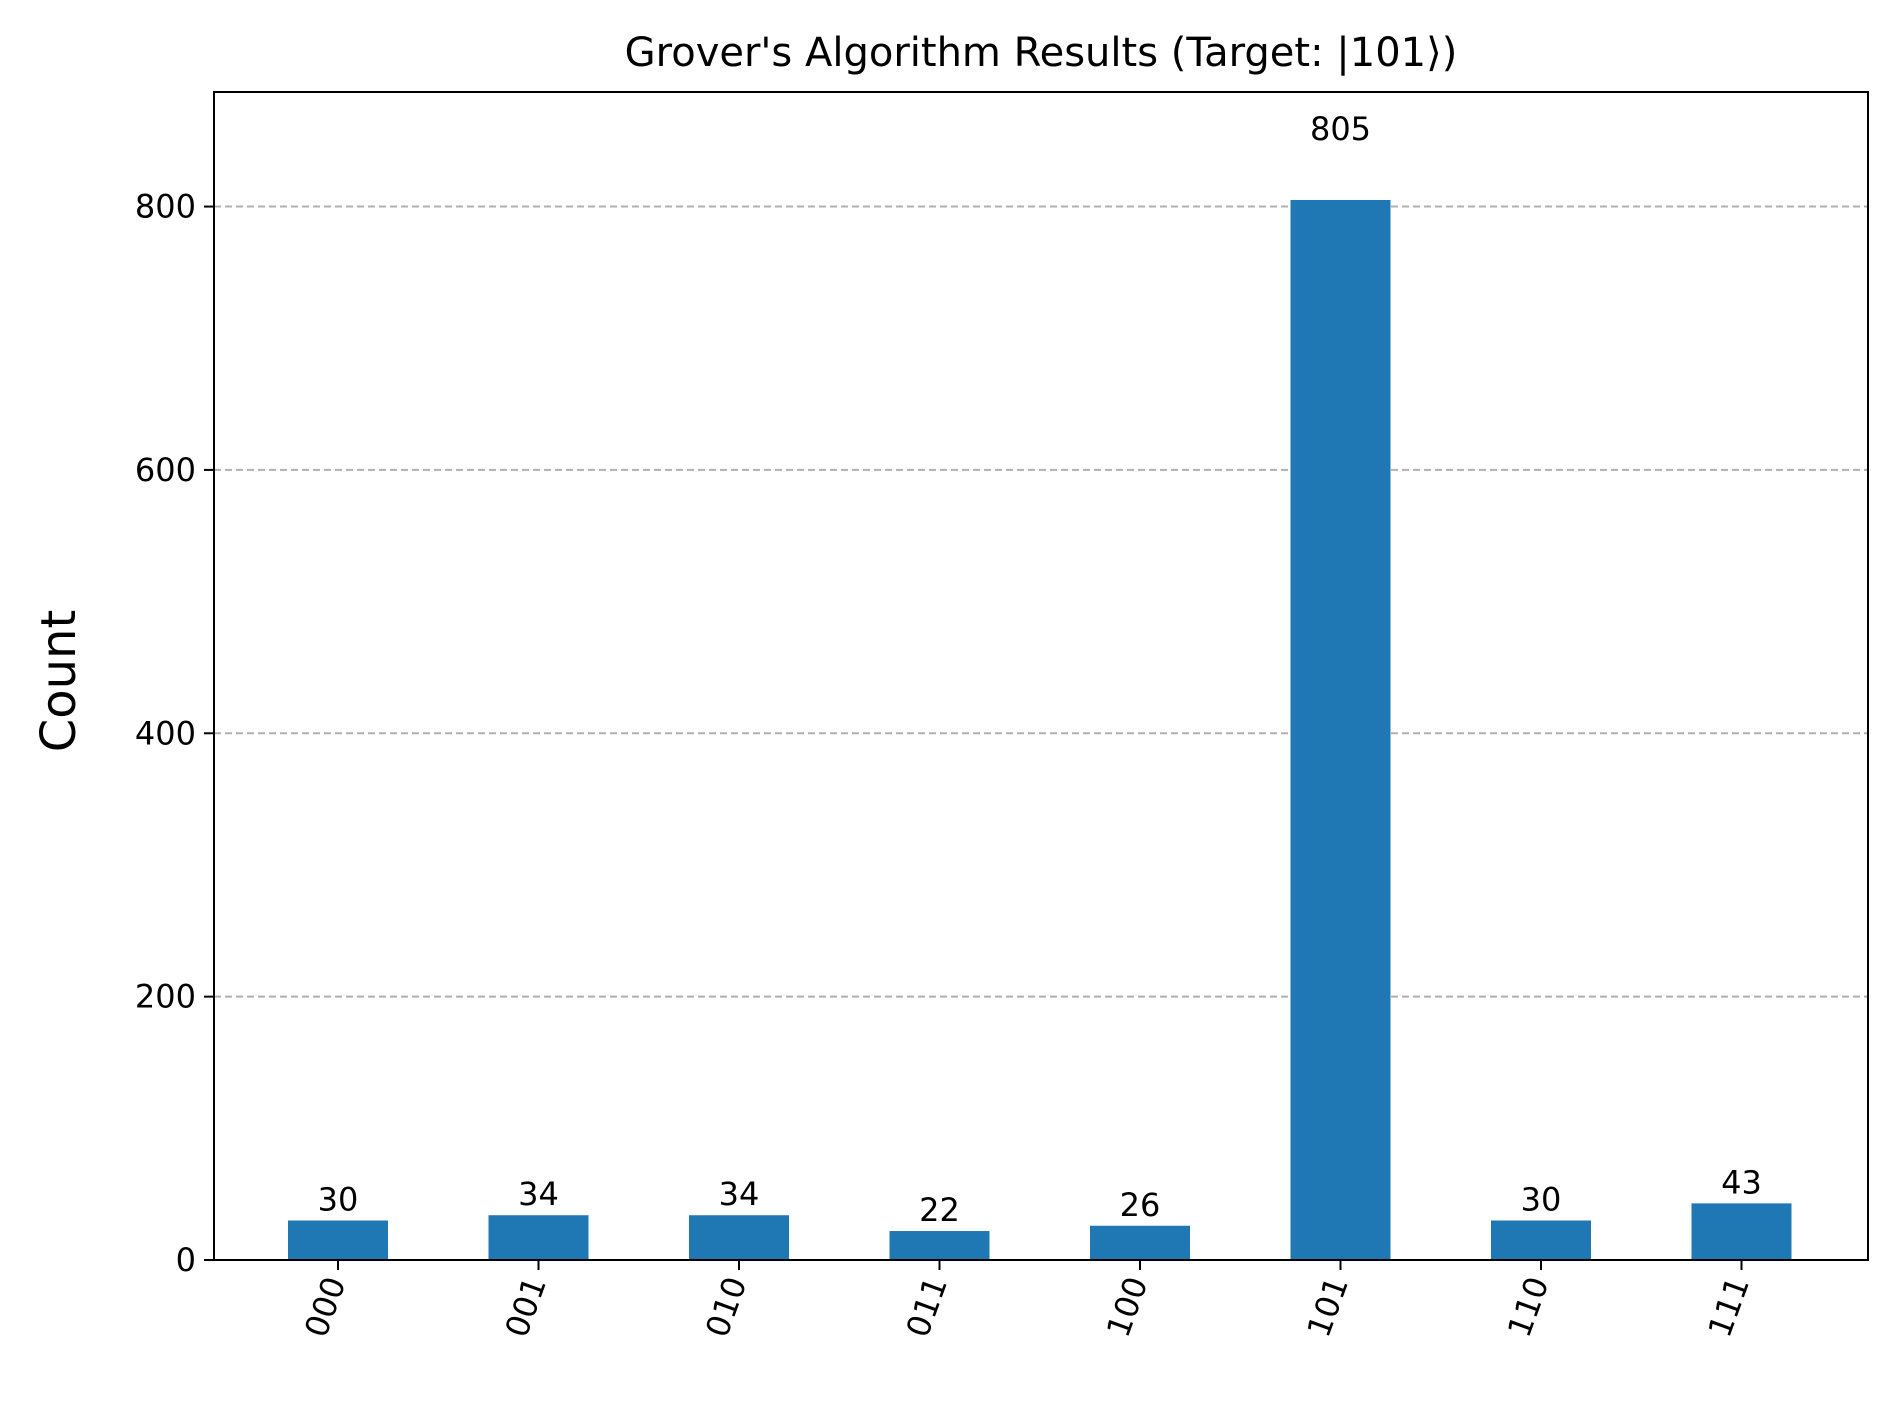  Describe the element at coordinates (186, 1260) in the screenshot. I see `y-tick-label-0: 0` at that location.